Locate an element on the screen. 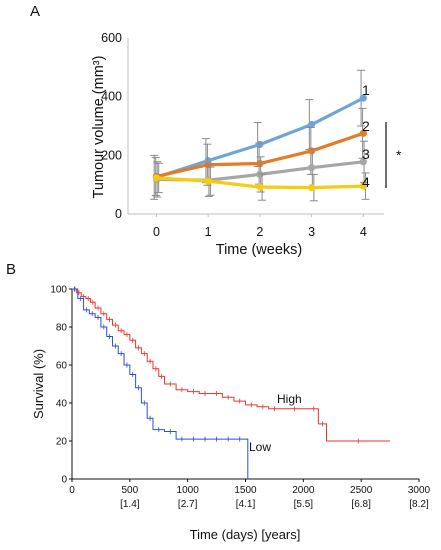 The image size is (441, 550). significance-marker: * is located at coordinates (399, 155).